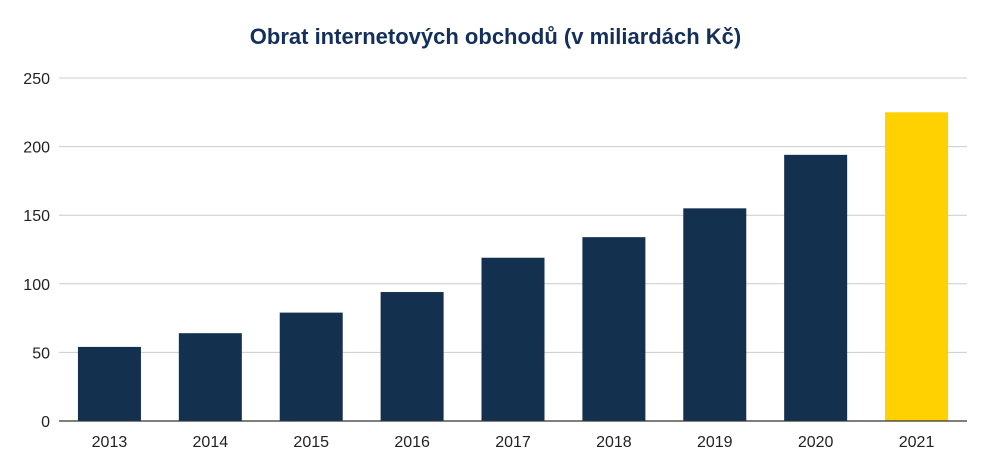 The height and width of the screenshot is (475, 991). Describe the element at coordinates (816, 442) in the screenshot. I see `x-tick-label: 2020` at that location.